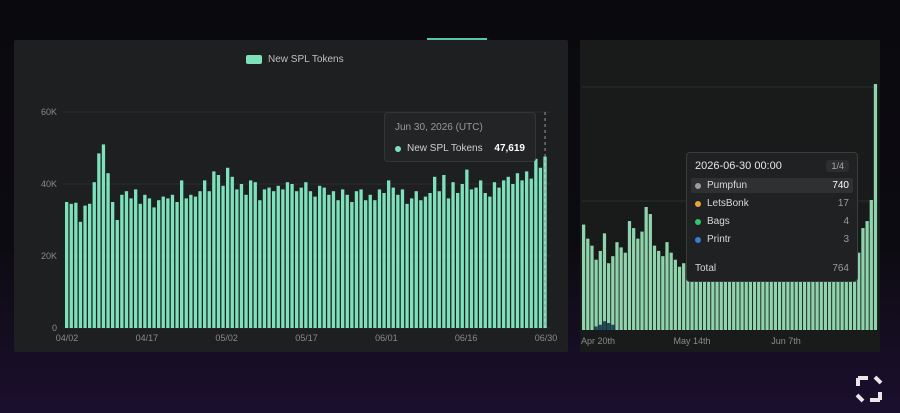 The height and width of the screenshot is (413, 900). What do you see at coordinates (772, 185) in the screenshot?
I see `tooltip2-row-pumpfun: Pumpfun 740` at bounding box center [772, 185].